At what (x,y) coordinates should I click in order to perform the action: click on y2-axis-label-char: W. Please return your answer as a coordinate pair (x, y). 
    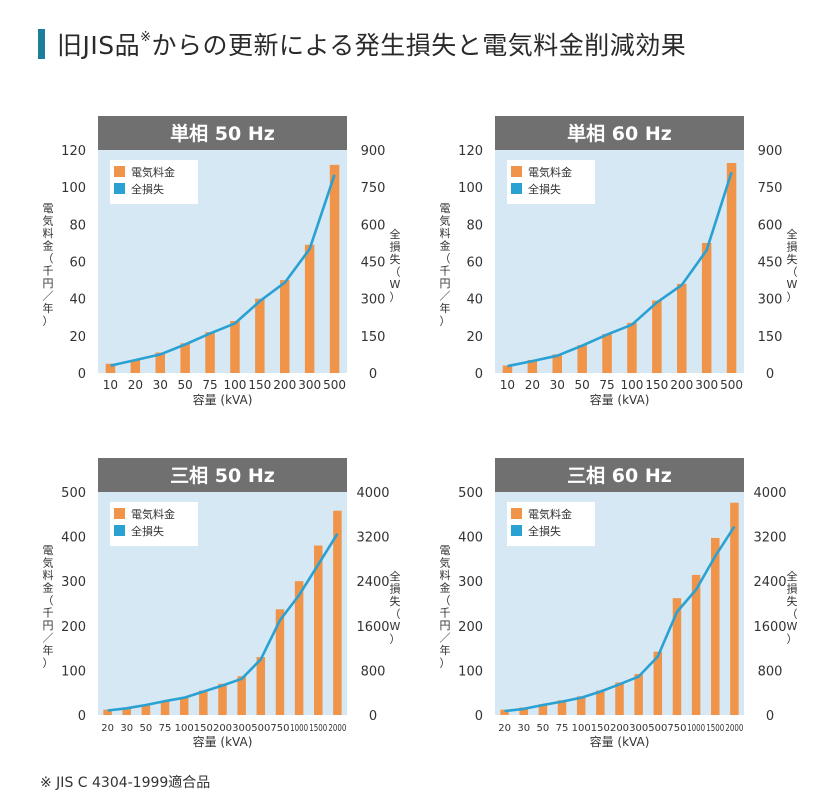
    Looking at the image, I should click on (792, 626).